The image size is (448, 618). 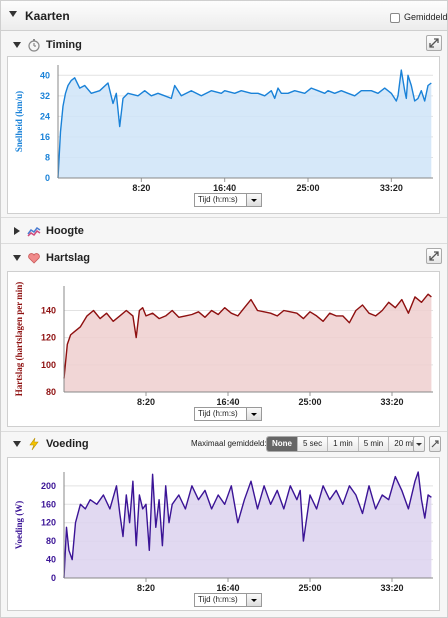 What do you see at coordinates (19, 121) in the screenshot?
I see `y-axis-label: Snelheid (km/u)` at bounding box center [19, 121].